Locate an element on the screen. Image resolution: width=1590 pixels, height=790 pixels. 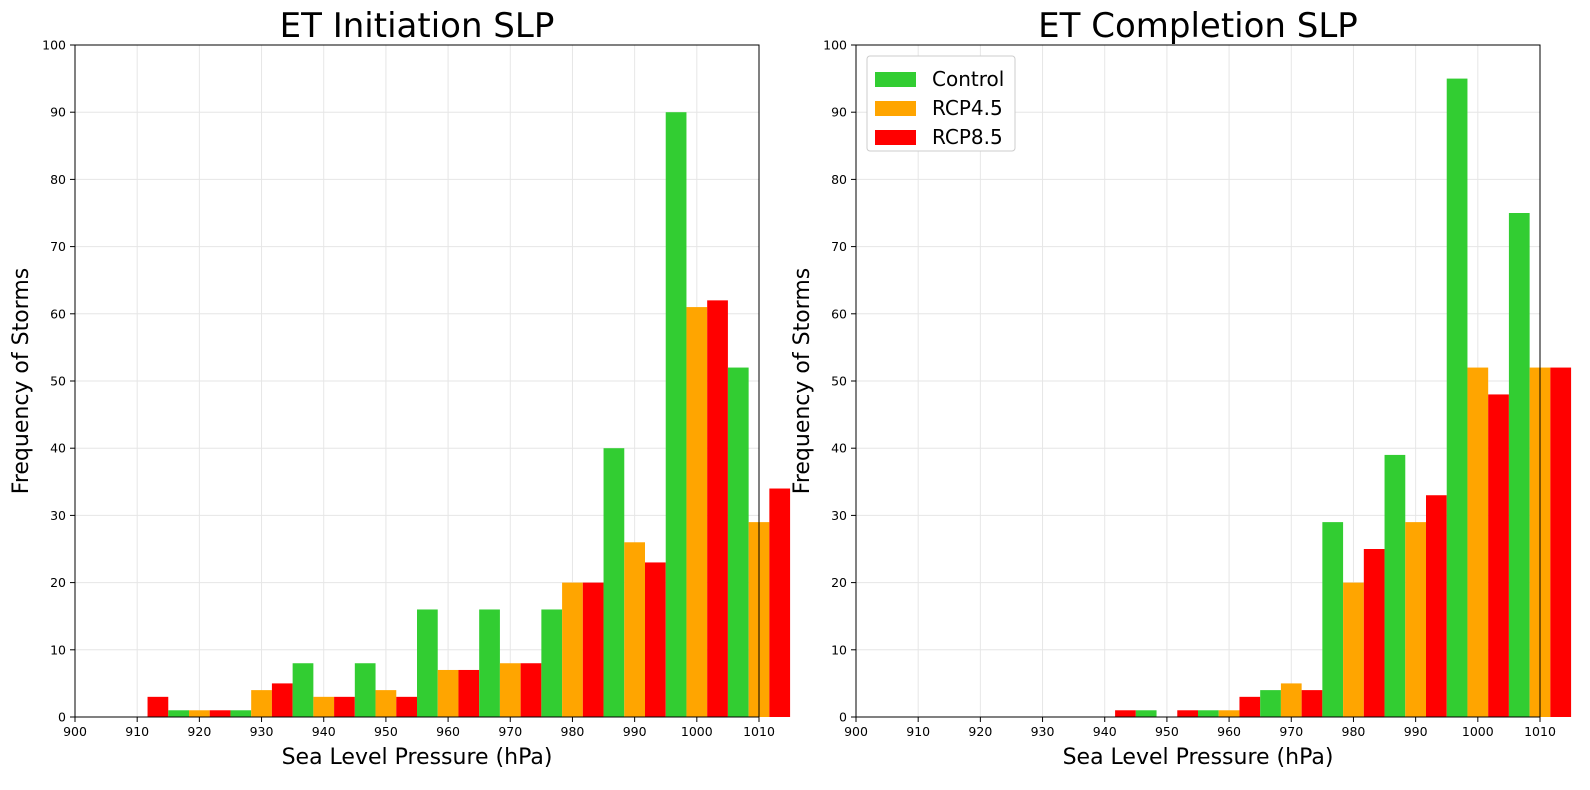
legend-swatch-rcp45 is located at coordinates (895, 108).